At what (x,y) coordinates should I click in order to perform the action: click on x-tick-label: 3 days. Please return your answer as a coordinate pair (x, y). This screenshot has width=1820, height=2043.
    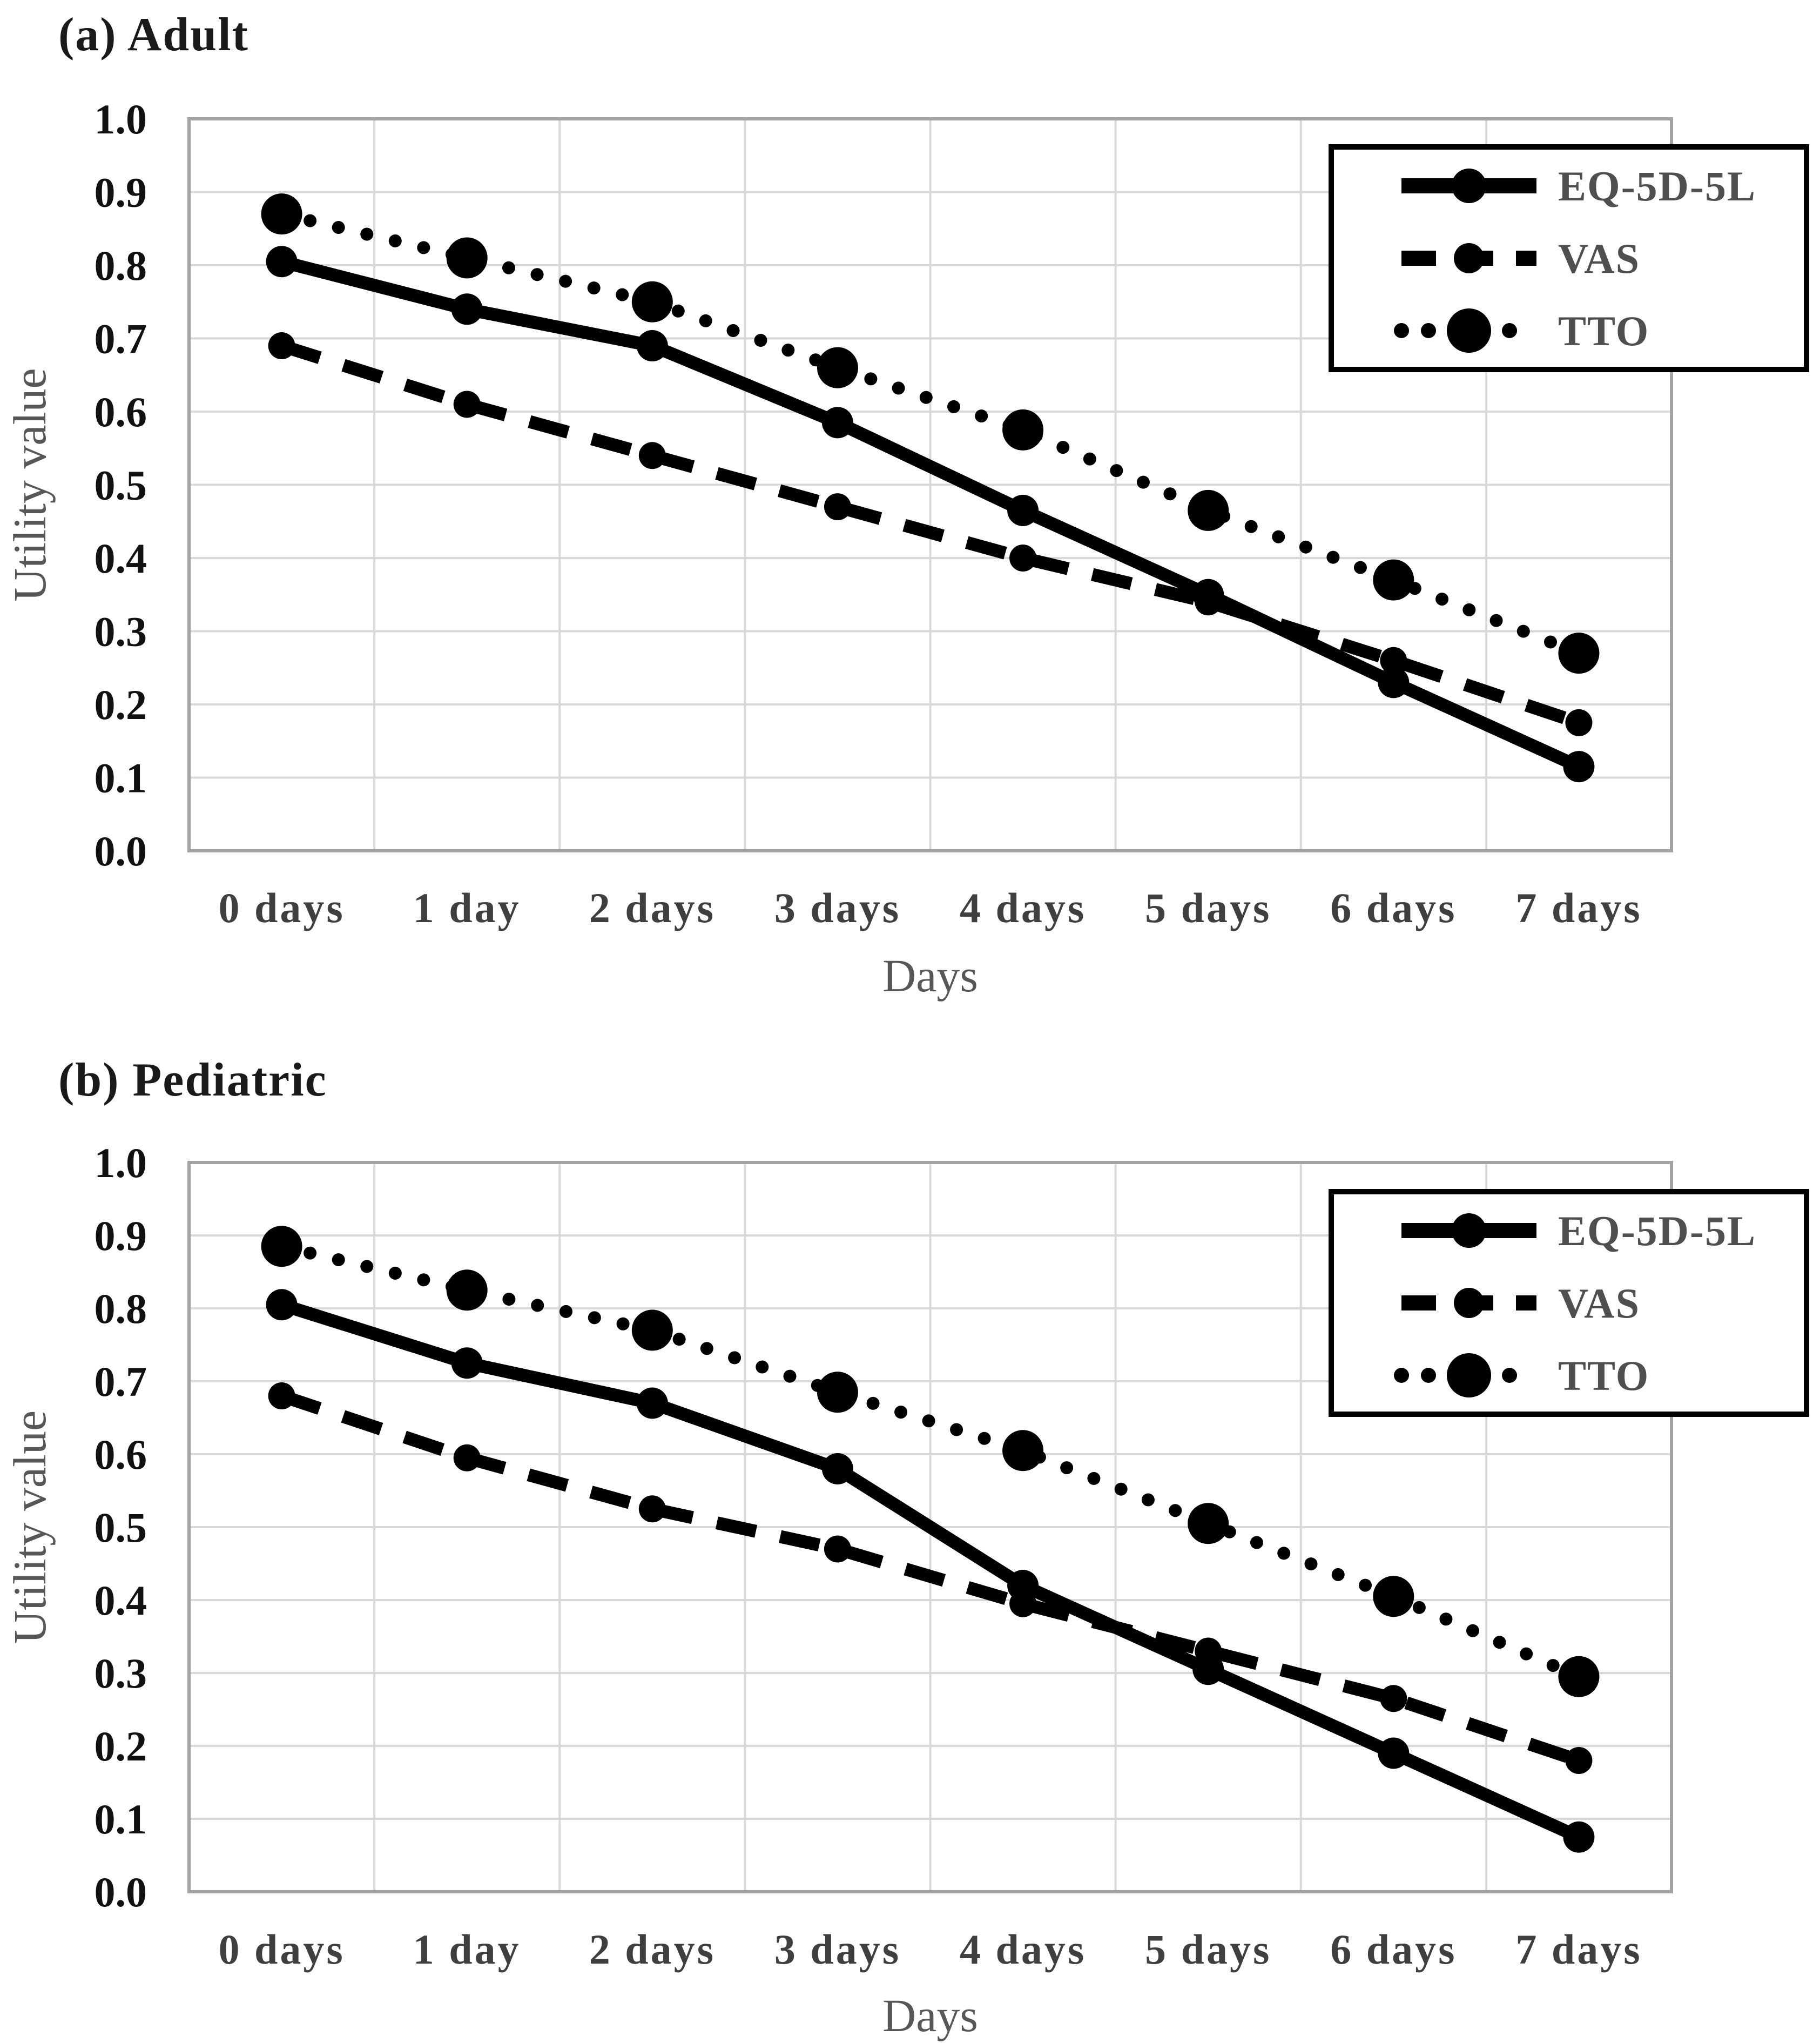
    Looking at the image, I should click on (838, 907).